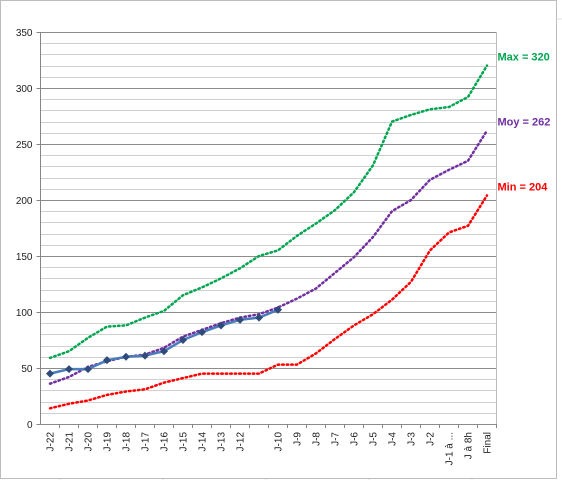  I want to click on x-tick-label: J-20, so click(89, 442).